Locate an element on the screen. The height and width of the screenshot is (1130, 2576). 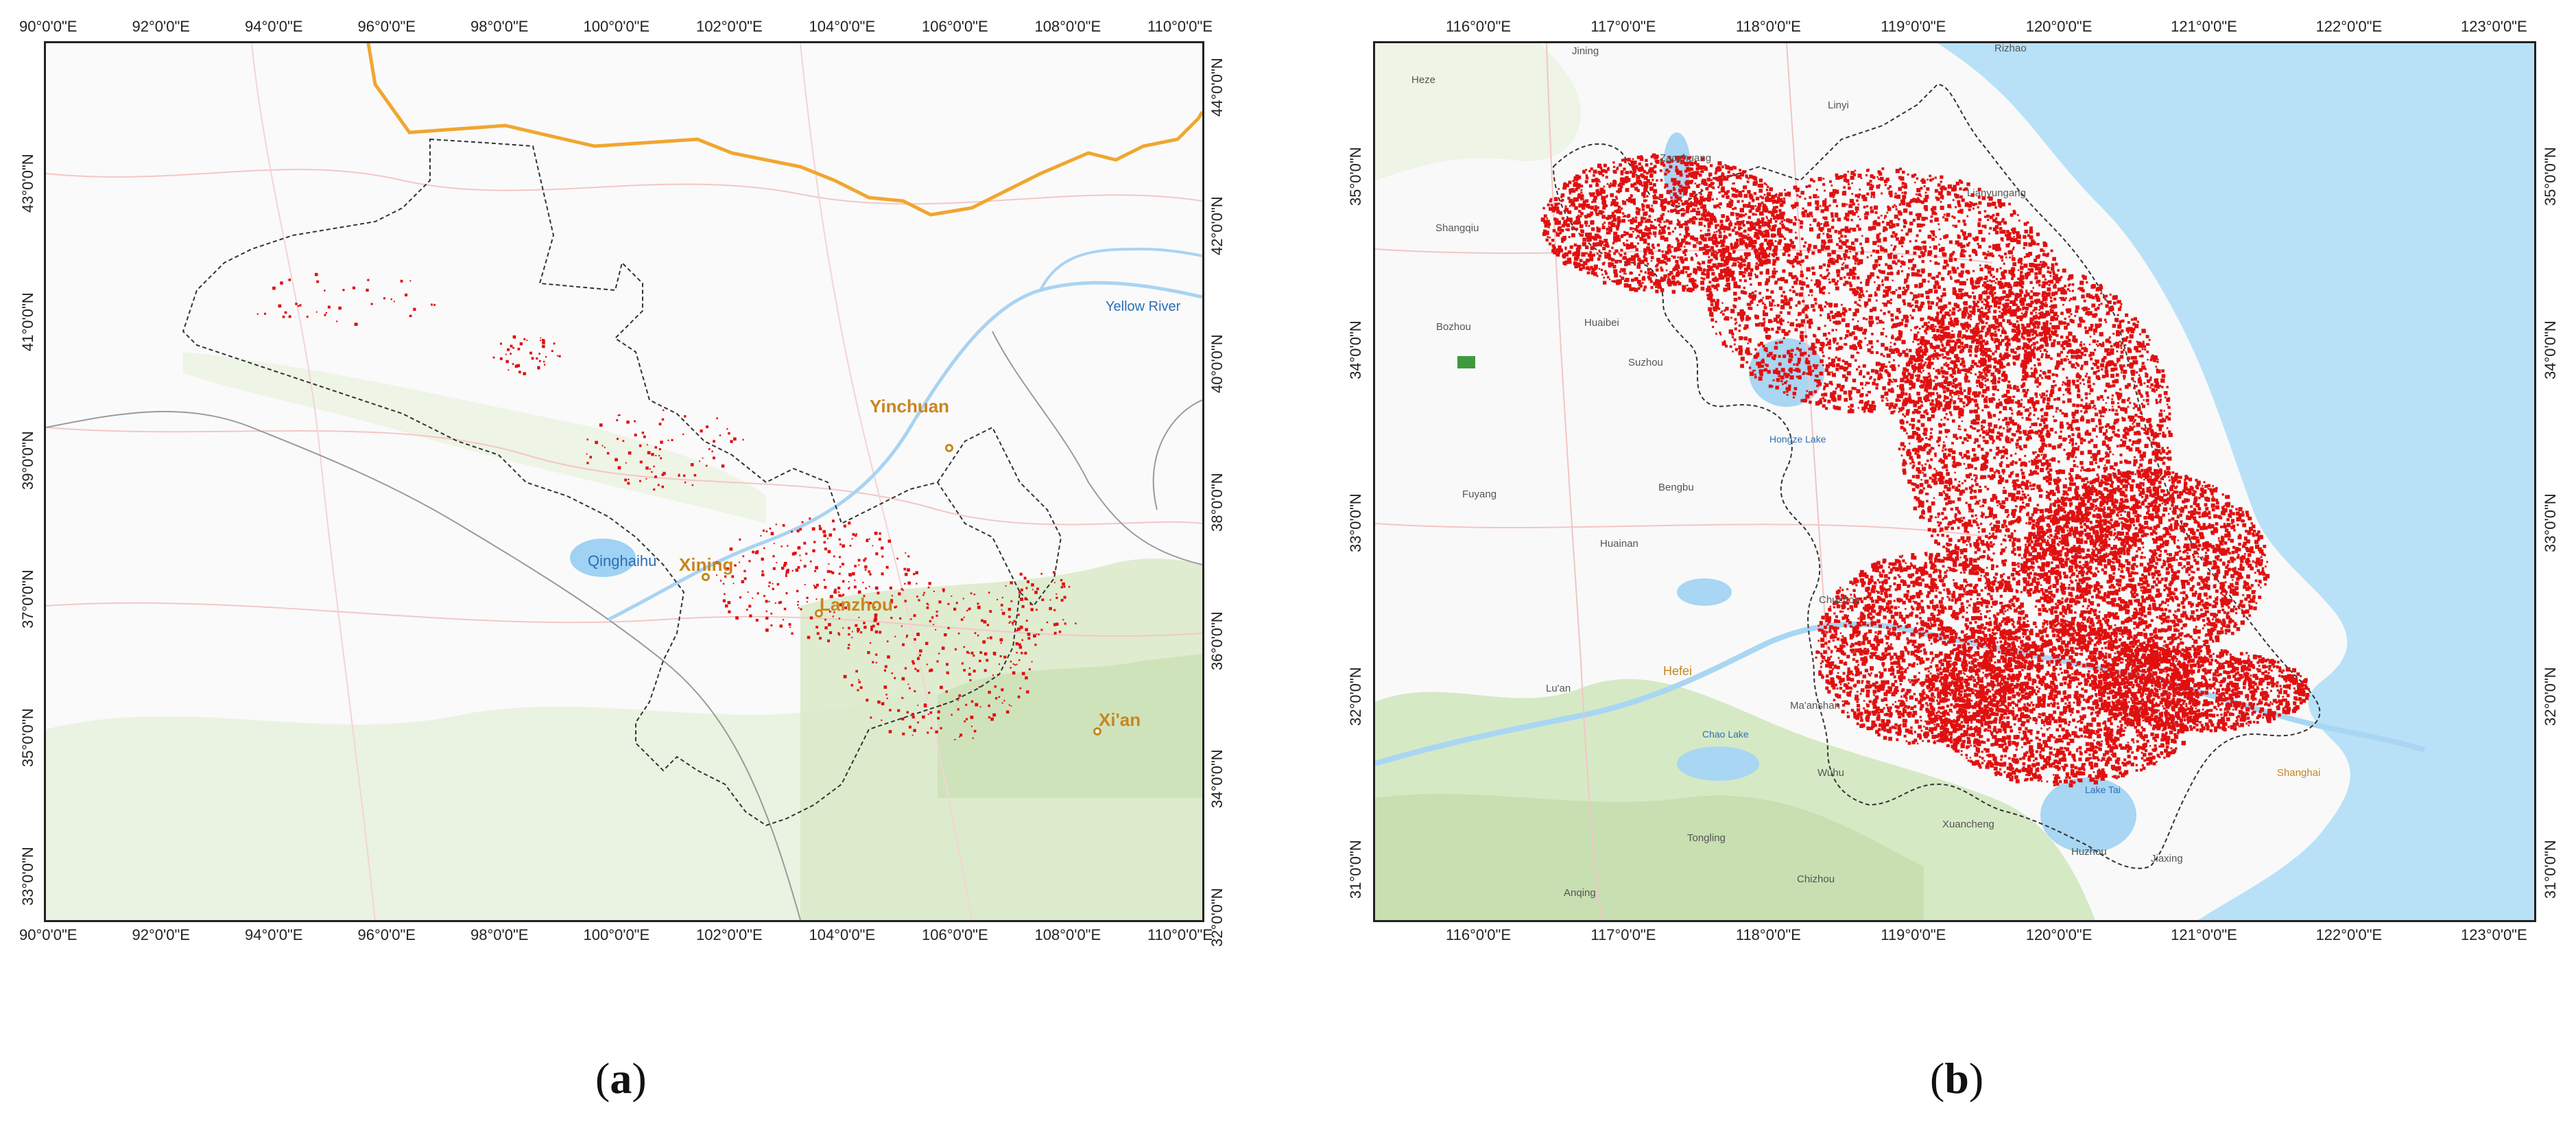
place-bozhou: Bozhou is located at coordinates (1453, 327).